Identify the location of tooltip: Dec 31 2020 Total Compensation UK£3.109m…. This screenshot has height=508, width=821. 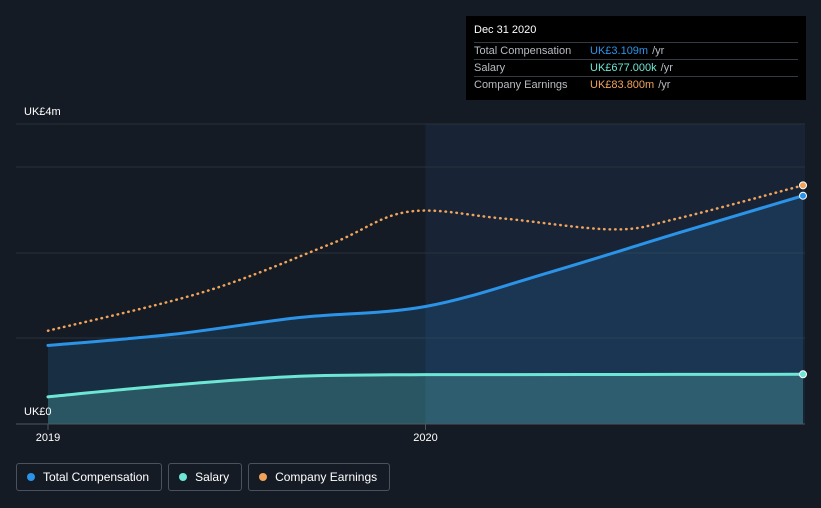
(636, 58).